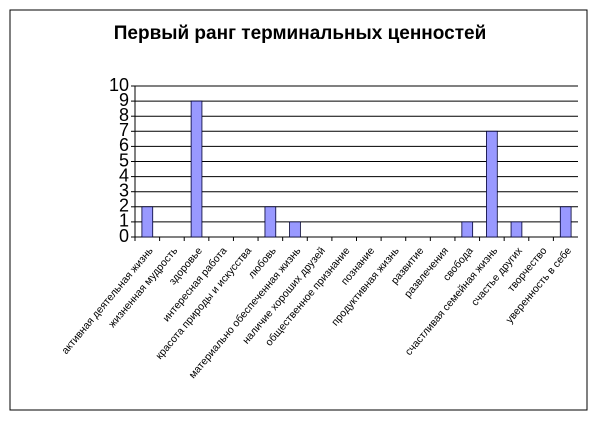  I want to click on y-tick-label: 7, so click(124, 130).